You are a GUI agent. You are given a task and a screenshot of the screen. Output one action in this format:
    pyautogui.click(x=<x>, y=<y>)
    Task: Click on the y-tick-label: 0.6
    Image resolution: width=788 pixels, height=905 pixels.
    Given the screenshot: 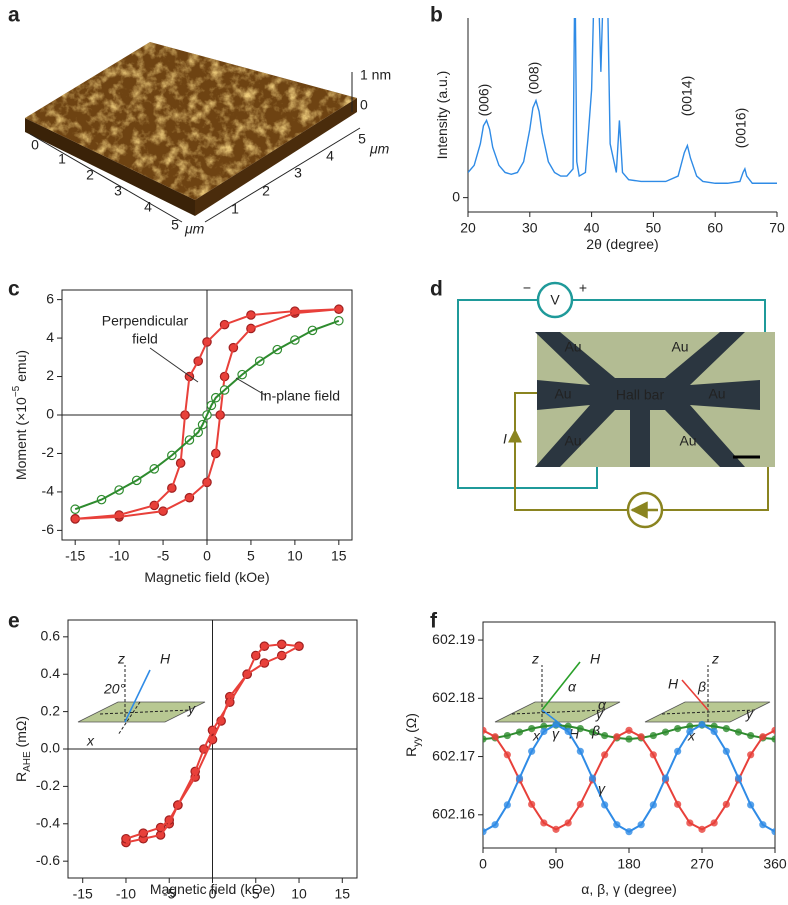 What is the action you would take?
    pyautogui.click(x=51, y=636)
    